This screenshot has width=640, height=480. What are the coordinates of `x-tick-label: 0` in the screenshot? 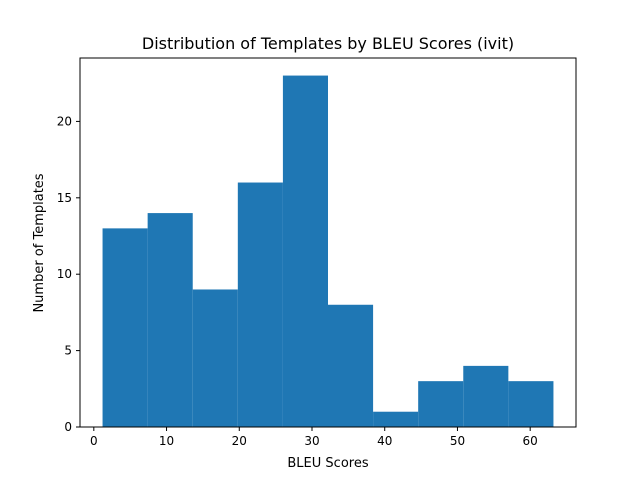 It's located at (94, 441).